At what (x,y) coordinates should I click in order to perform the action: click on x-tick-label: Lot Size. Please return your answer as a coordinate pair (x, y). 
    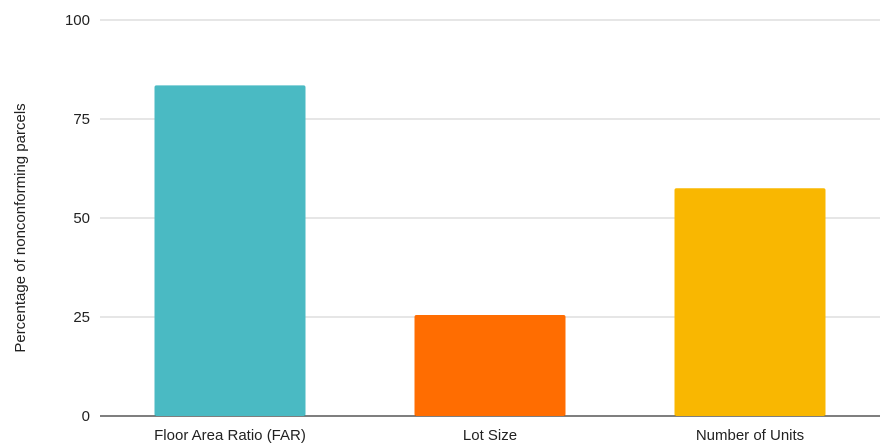
    Looking at the image, I should click on (490, 435).